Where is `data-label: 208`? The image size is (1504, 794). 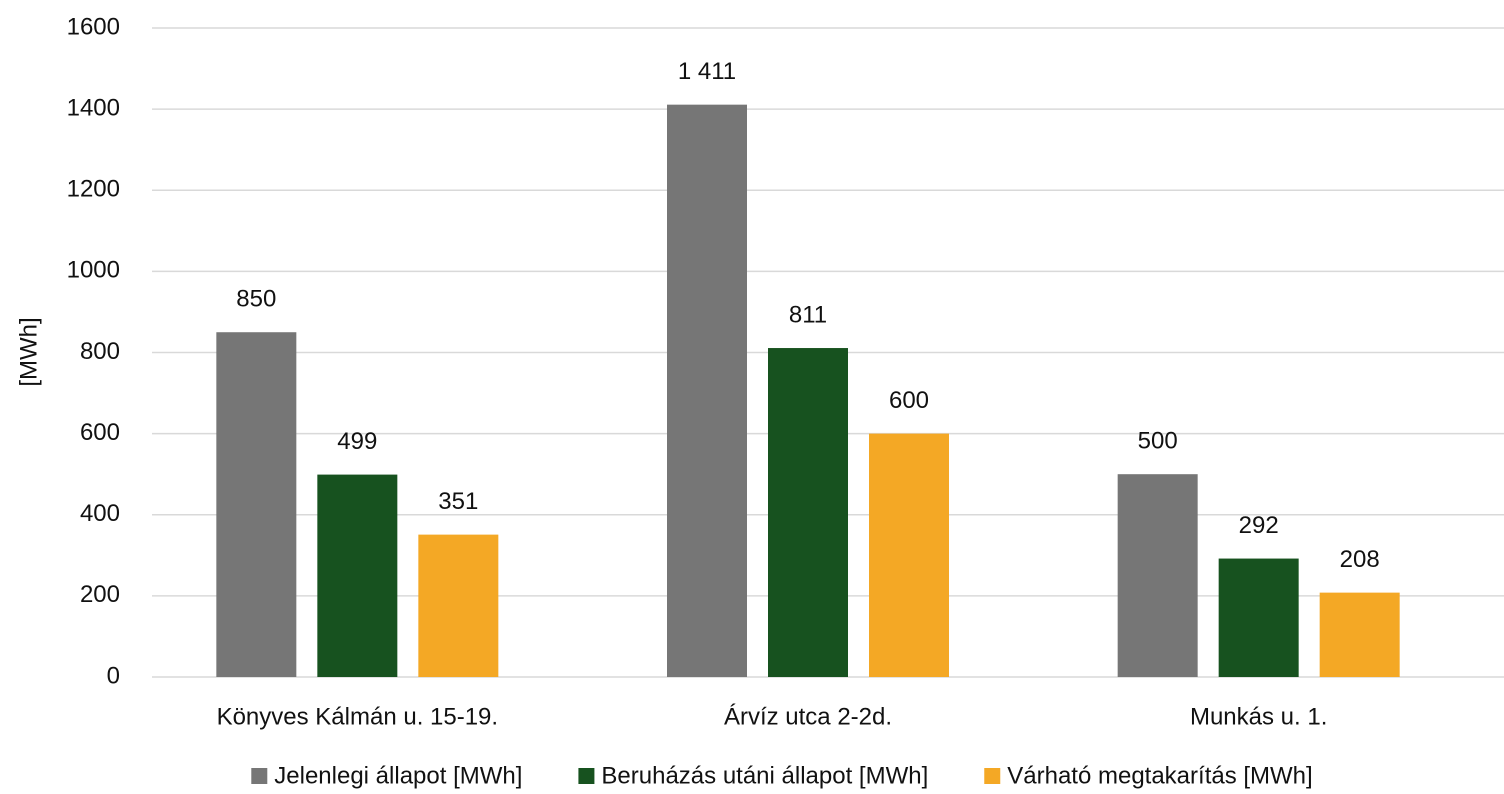 data-label: 208 is located at coordinates (1360, 559).